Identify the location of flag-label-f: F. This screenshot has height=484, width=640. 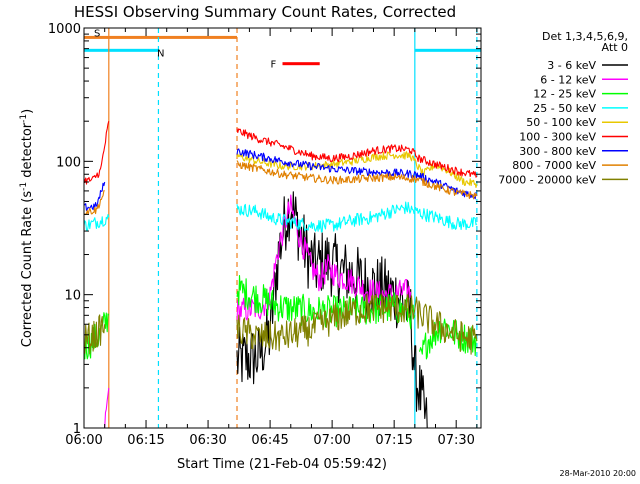
(274, 65).